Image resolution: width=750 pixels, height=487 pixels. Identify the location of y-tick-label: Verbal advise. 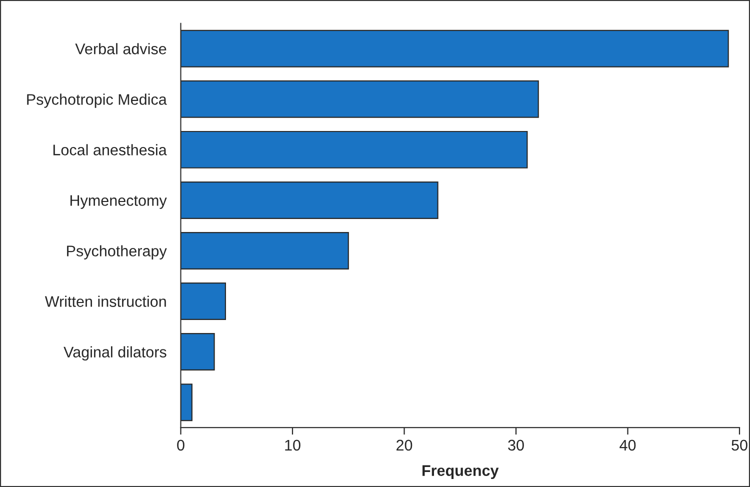
(120, 48).